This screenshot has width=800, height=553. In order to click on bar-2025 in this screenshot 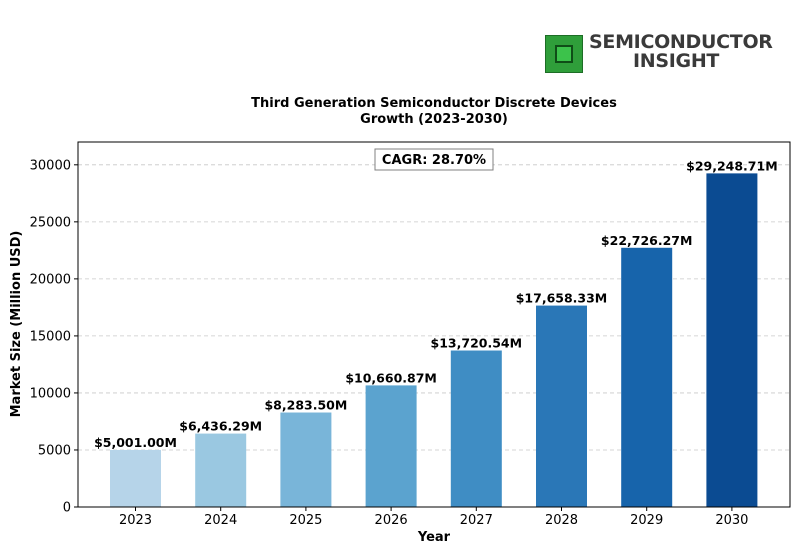, I will do `click(306, 459)`.